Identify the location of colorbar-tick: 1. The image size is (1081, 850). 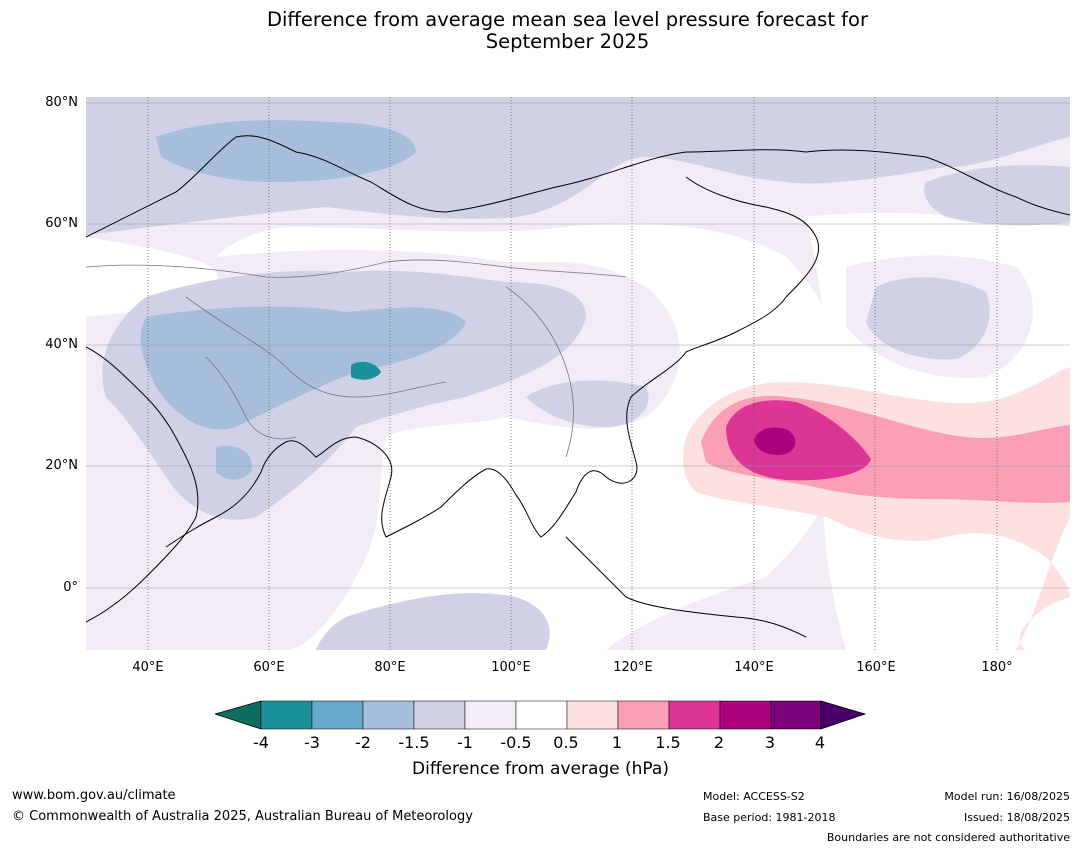
(617, 742).